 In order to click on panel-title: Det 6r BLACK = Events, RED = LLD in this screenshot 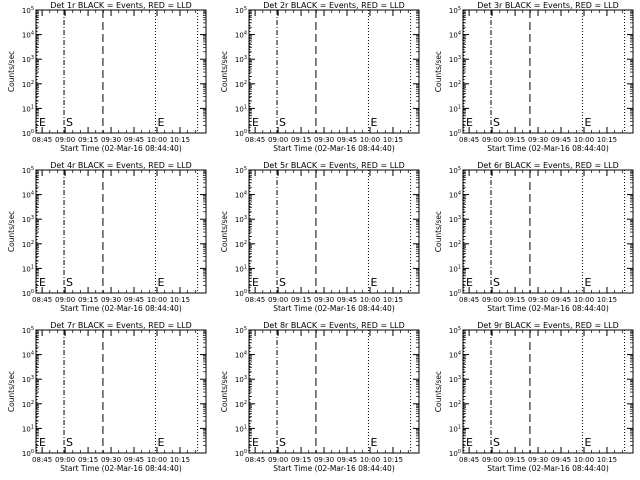, I will do `click(548, 165)`.